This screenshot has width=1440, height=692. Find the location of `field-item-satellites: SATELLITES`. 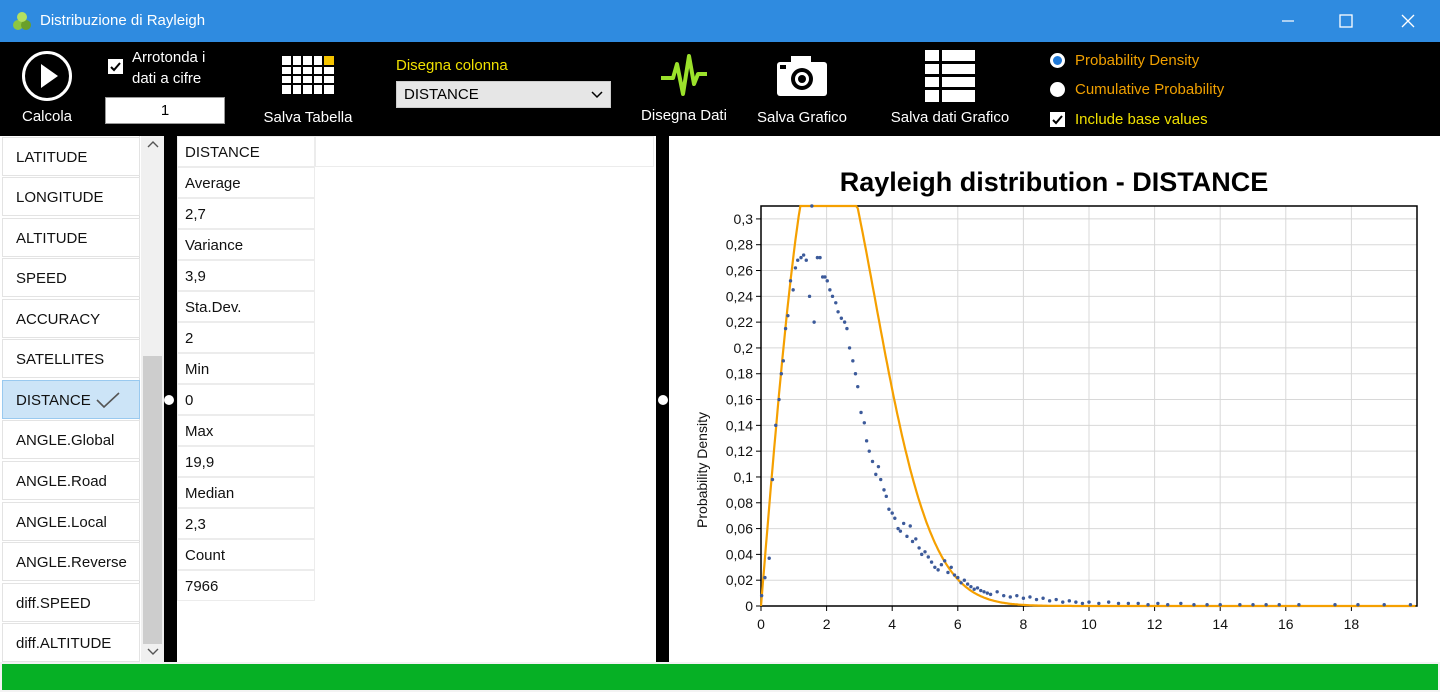

field-item-satellites: SATELLITES is located at coordinates (71, 358).